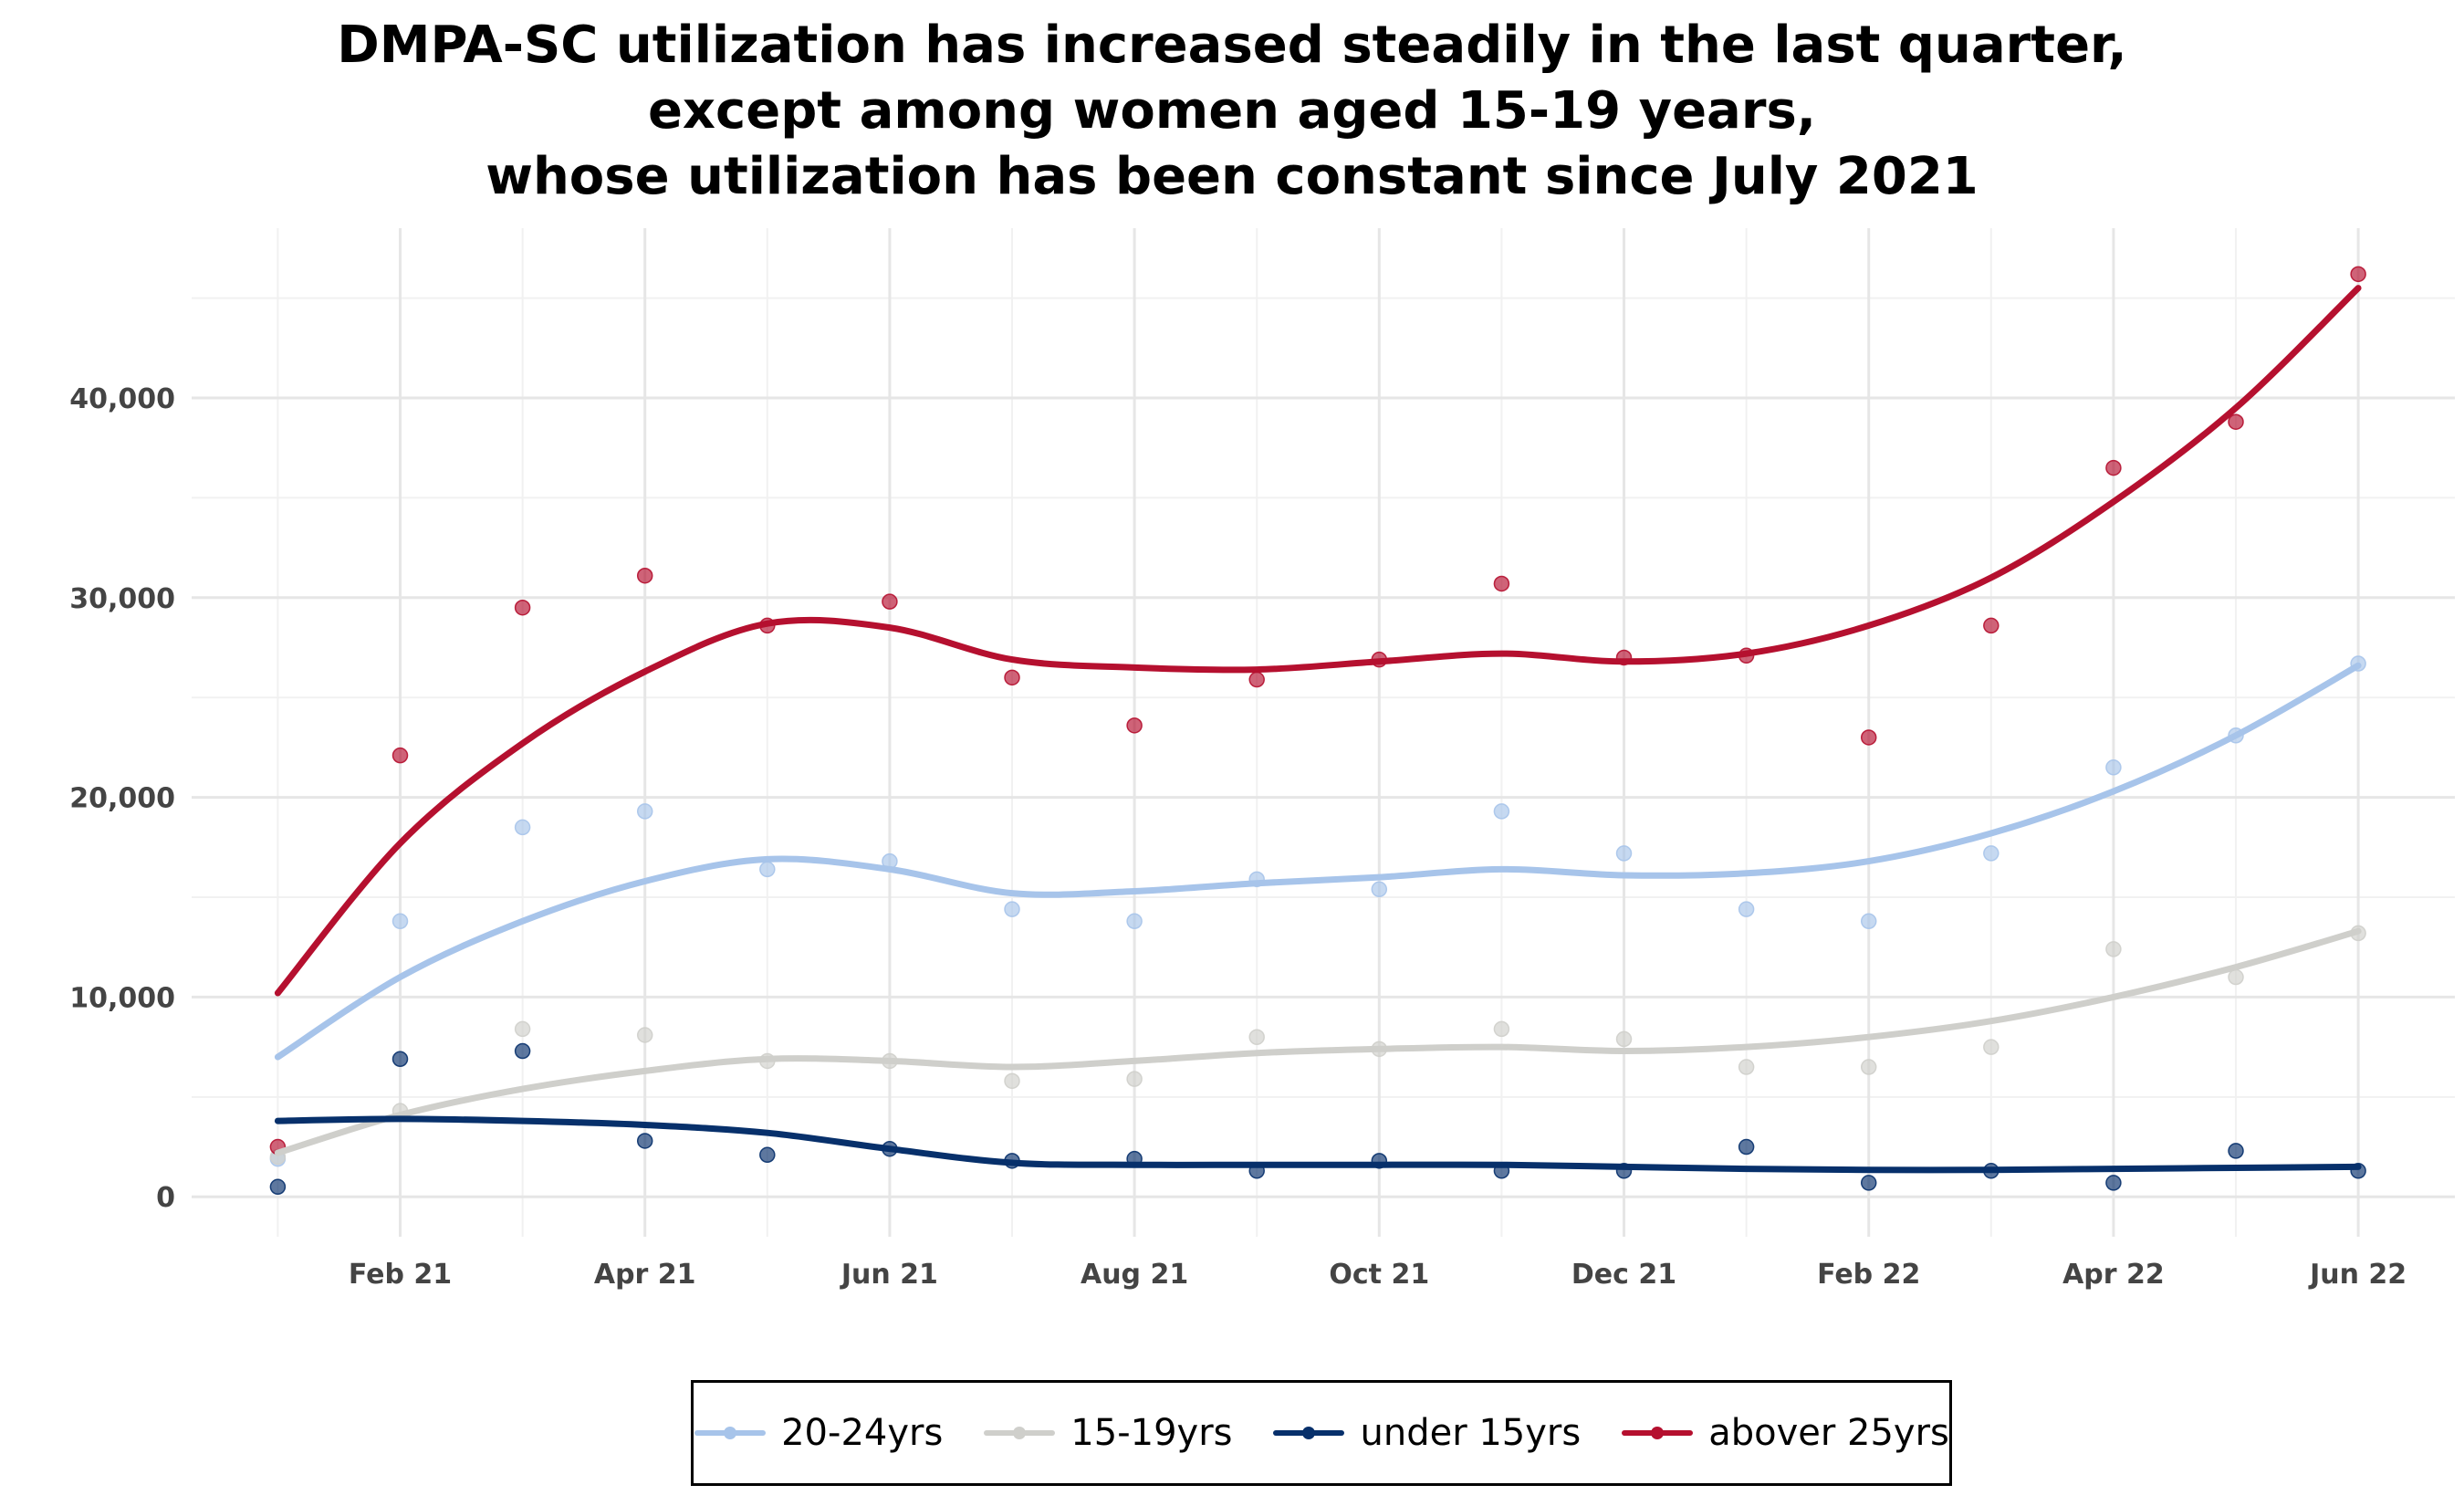  Describe the element at coordinates (889, 1275) in the screenshot. I see `x-tick-label: Jun 21` at that location.